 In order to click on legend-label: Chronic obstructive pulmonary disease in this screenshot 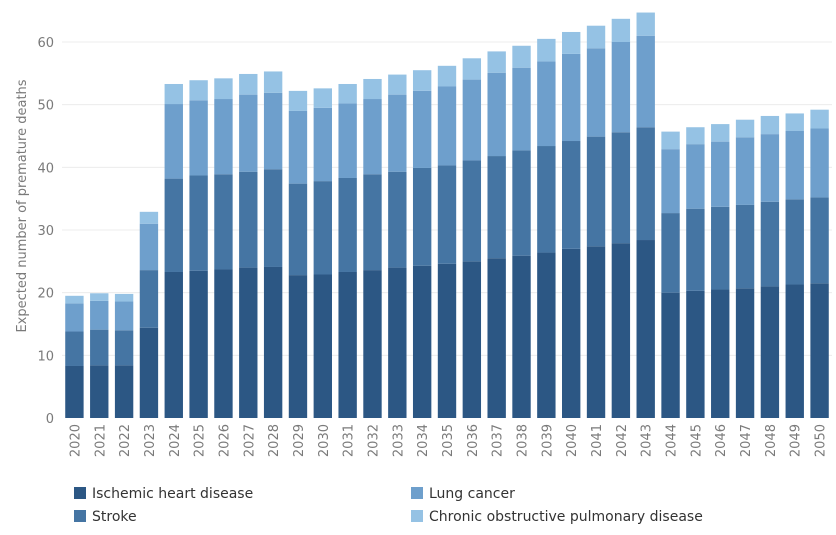, I will do `click(566, 517)`.